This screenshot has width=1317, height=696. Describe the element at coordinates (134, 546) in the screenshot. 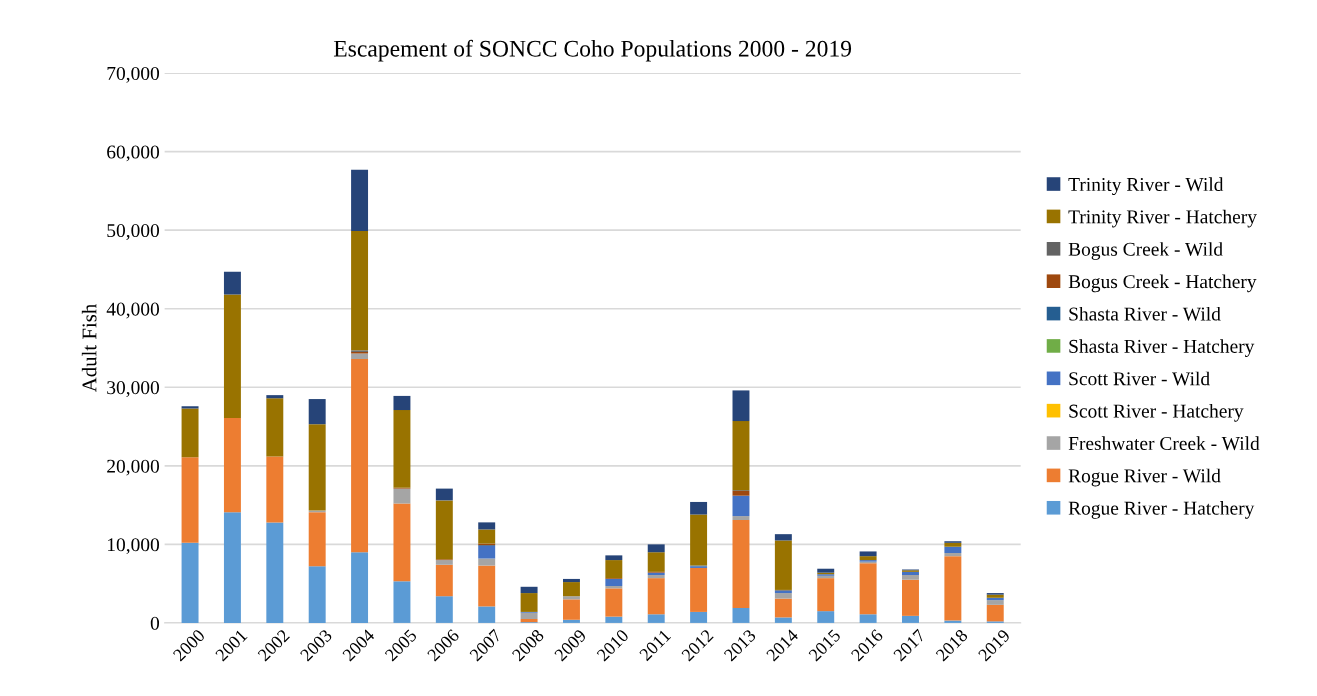

I see `y-tick-label: 10,000` at that location.